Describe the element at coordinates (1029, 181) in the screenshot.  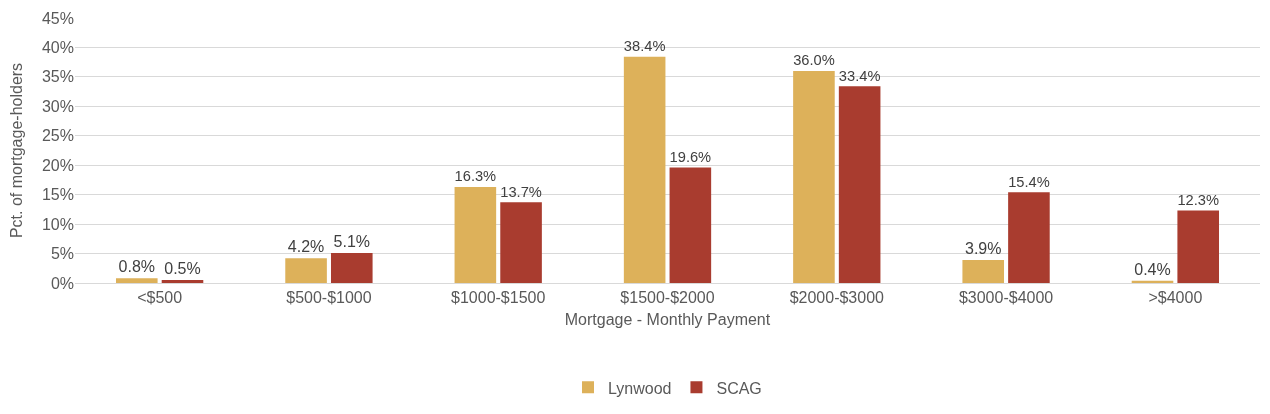
I see `data-label: 15.4%` at that location.